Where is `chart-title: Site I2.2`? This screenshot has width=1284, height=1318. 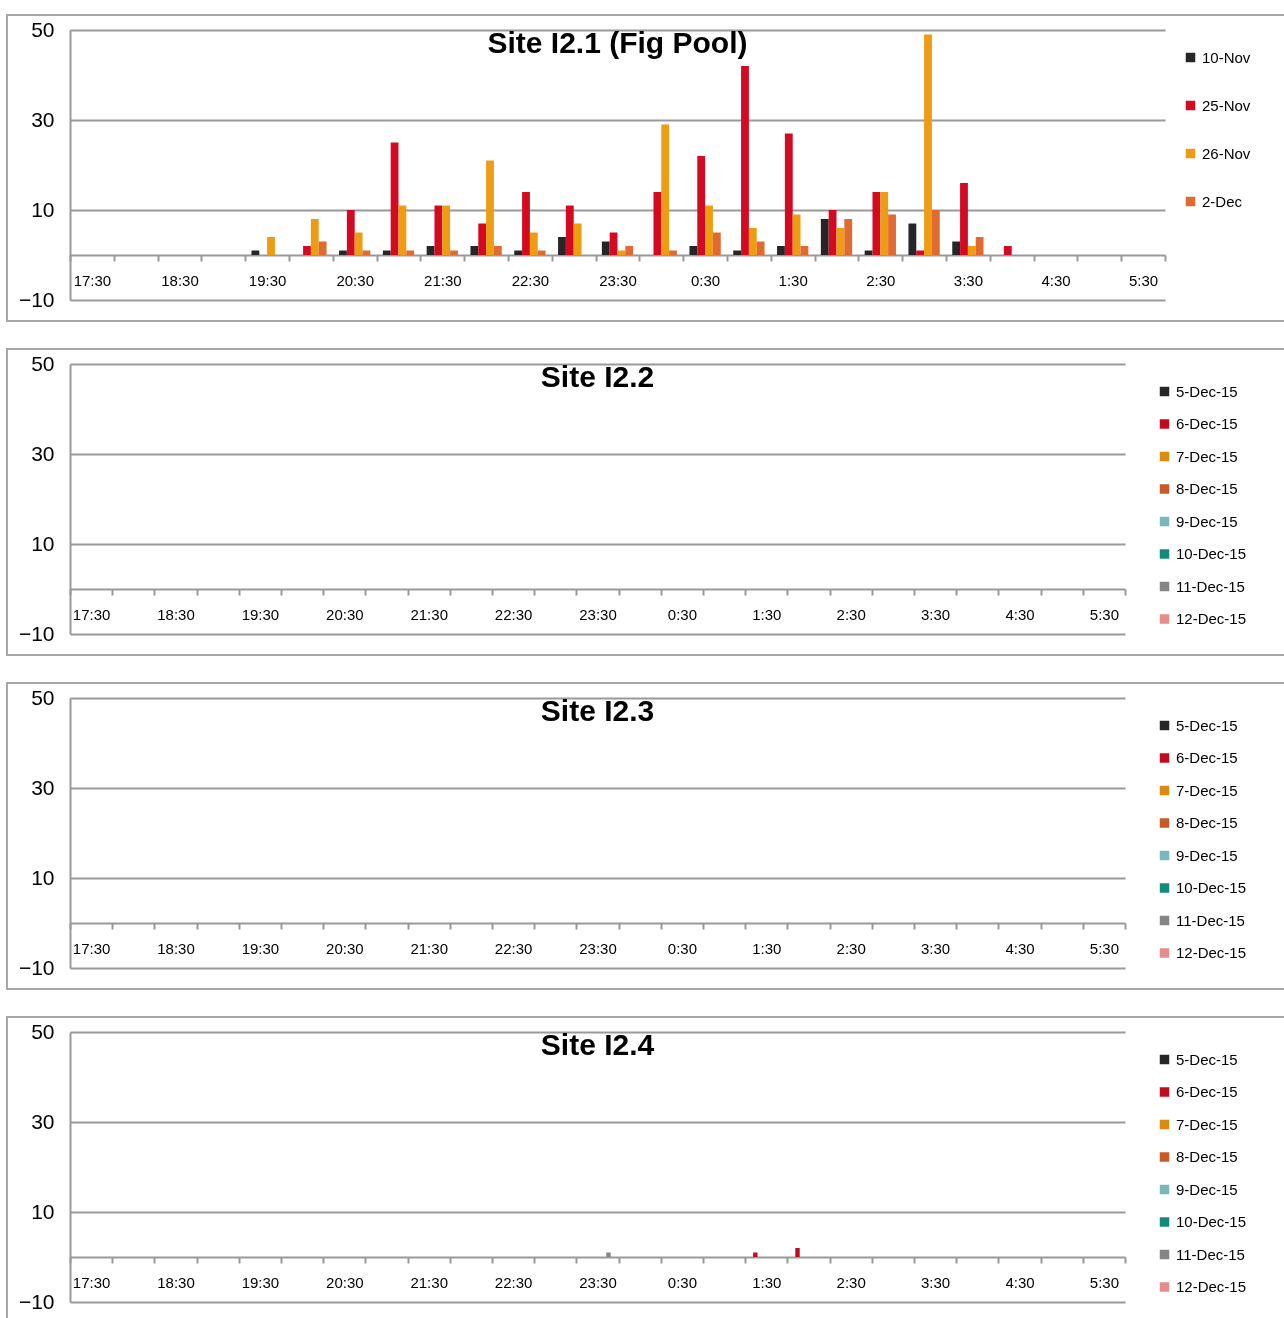 chart-title: Site I2.2 is located at coordinates (597, 376).